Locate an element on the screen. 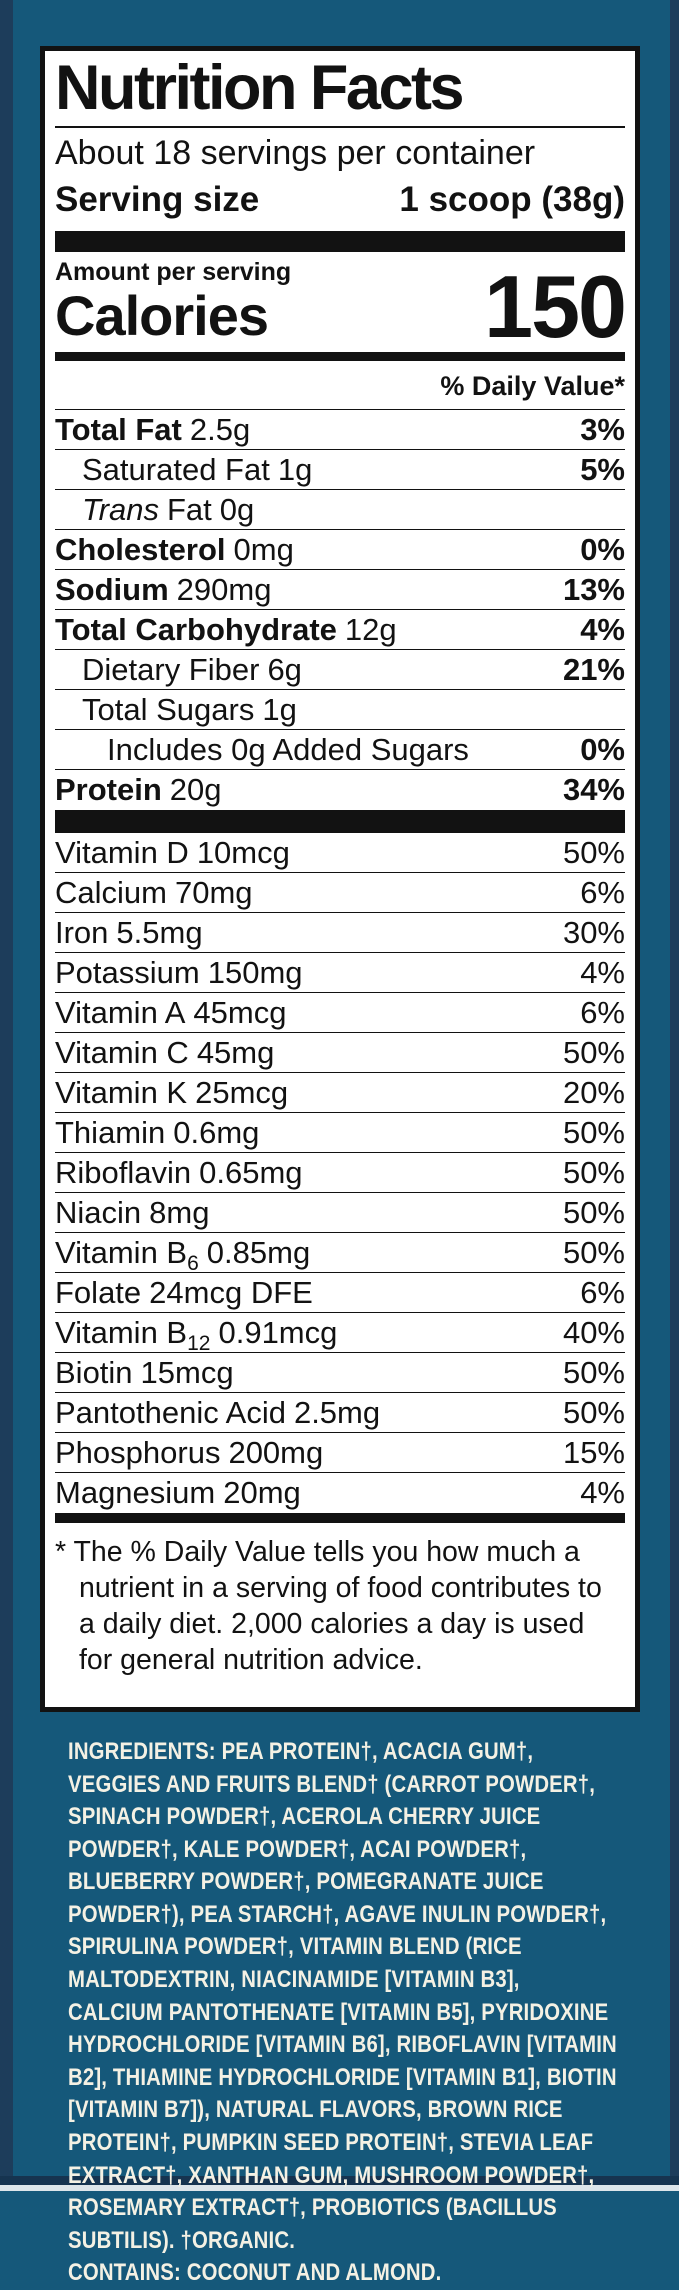 This screenshot has height=2290, width=679. vitamin-amount: 200mg is located at coordinates (276, 1452).